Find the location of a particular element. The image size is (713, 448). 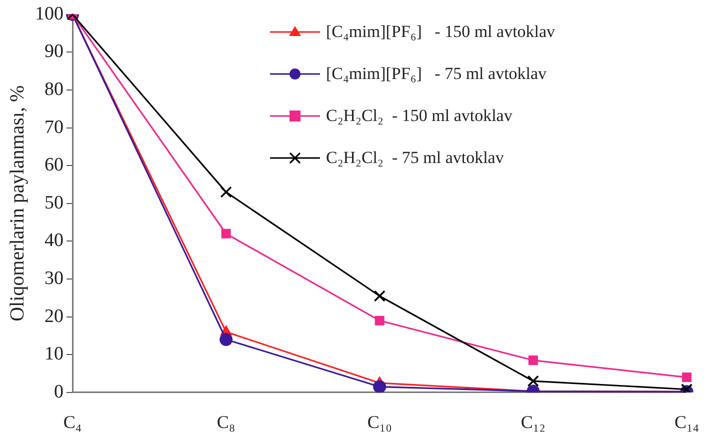

y-tick-label: 90 is located at coordinates (54, 51).